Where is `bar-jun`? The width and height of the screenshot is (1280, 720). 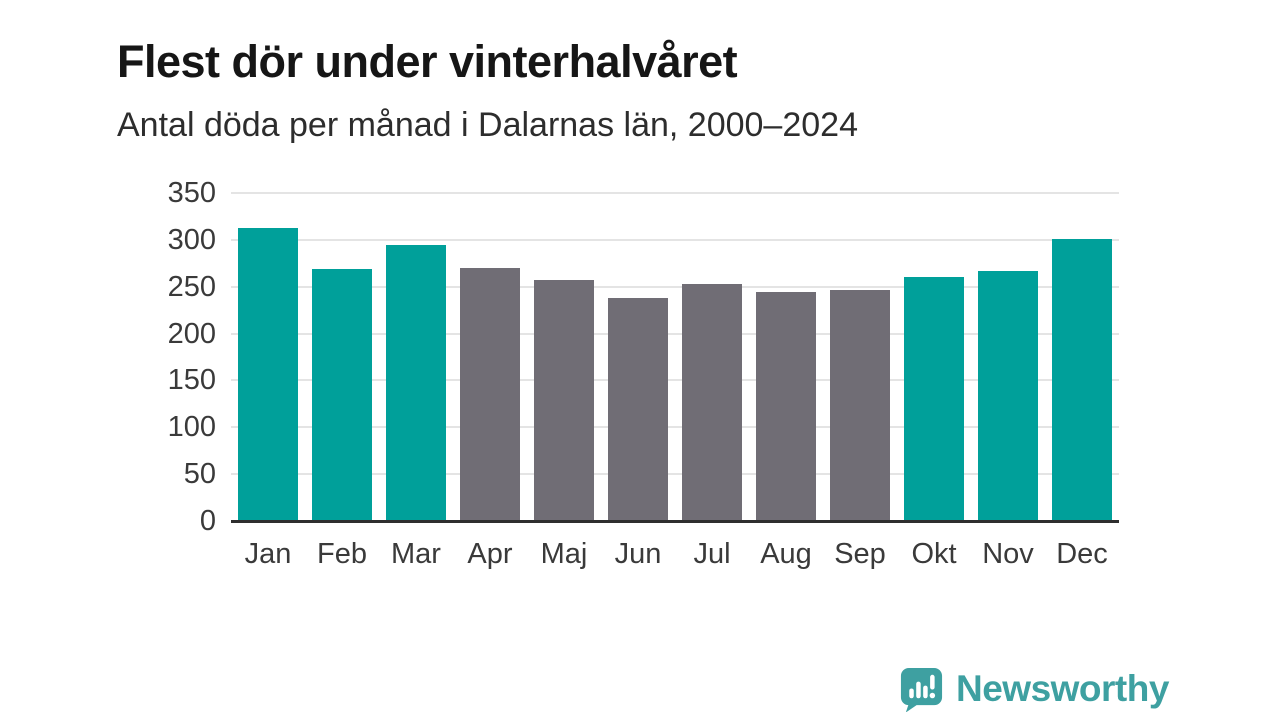
bar-jun is located at coordinates (638, 409).